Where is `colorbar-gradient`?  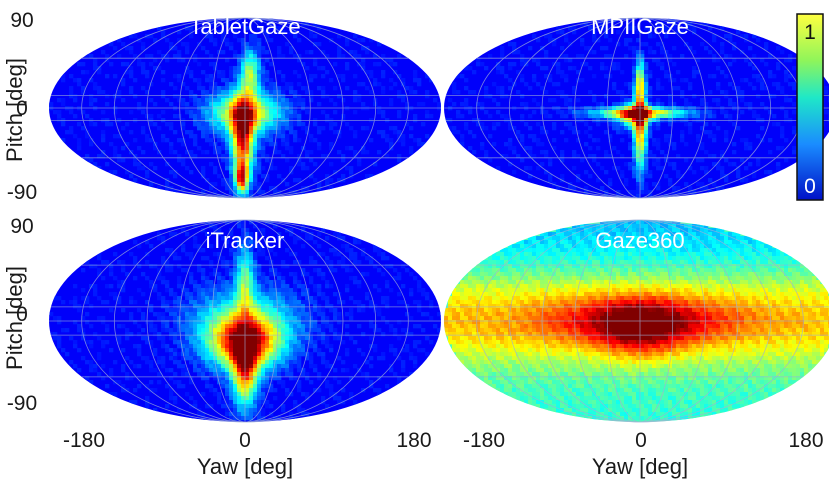 colorbar-gradient is located at coordinates (810, 107).